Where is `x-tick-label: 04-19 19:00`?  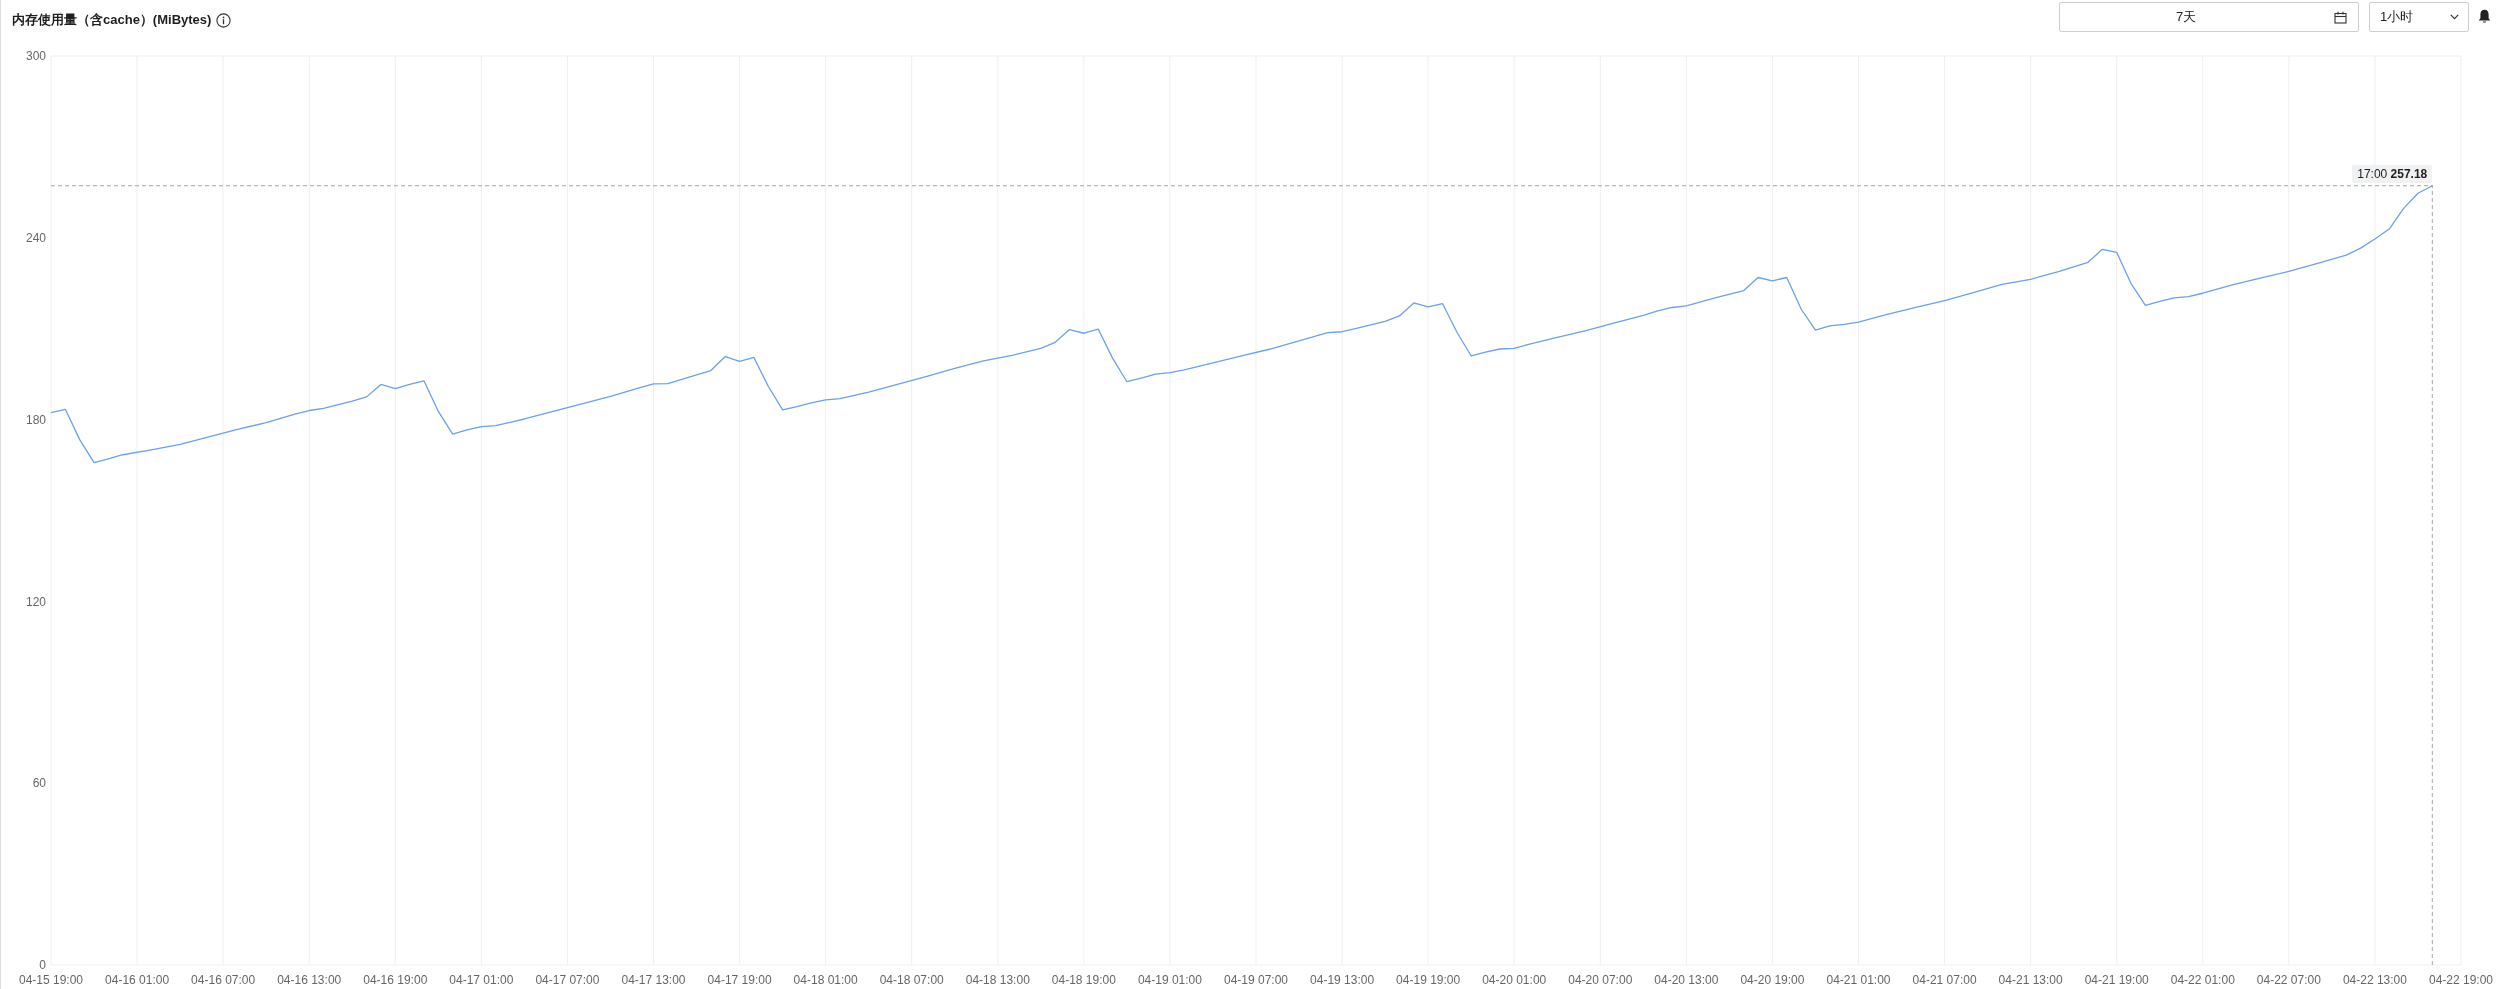
x-tick-label: 04-19 19:00 is located at coordinates (1428, 979).